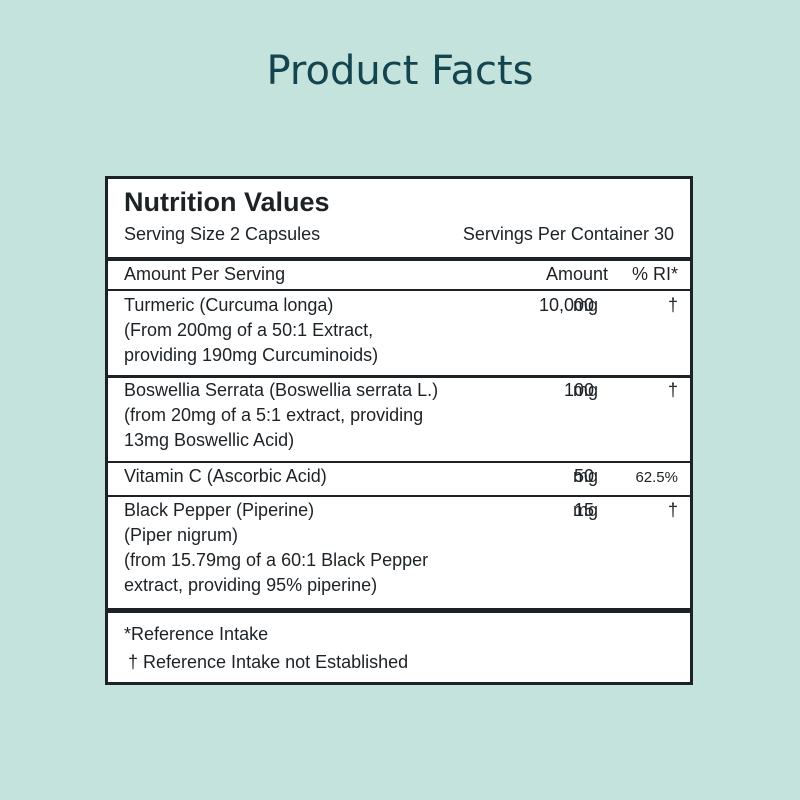  I want to click on amount: 10,000, so click(566, 305).